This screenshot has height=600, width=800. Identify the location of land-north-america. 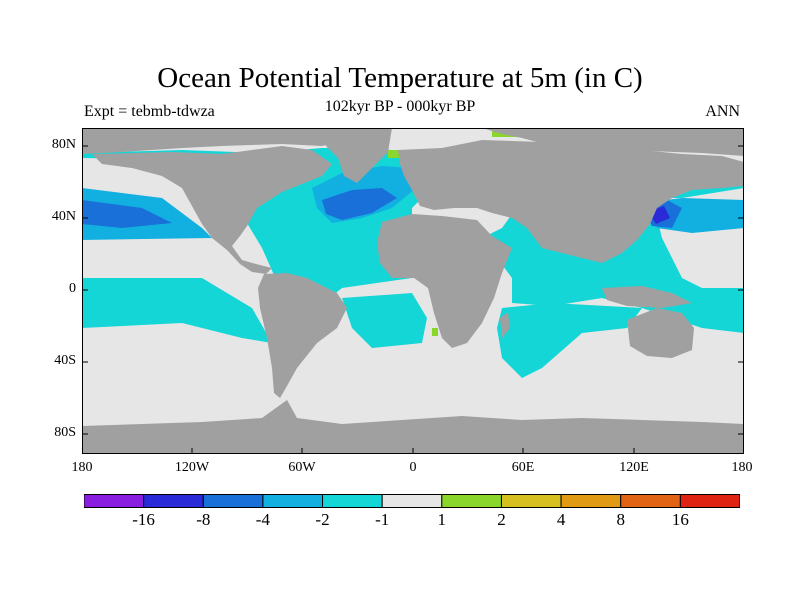
(212, 210).